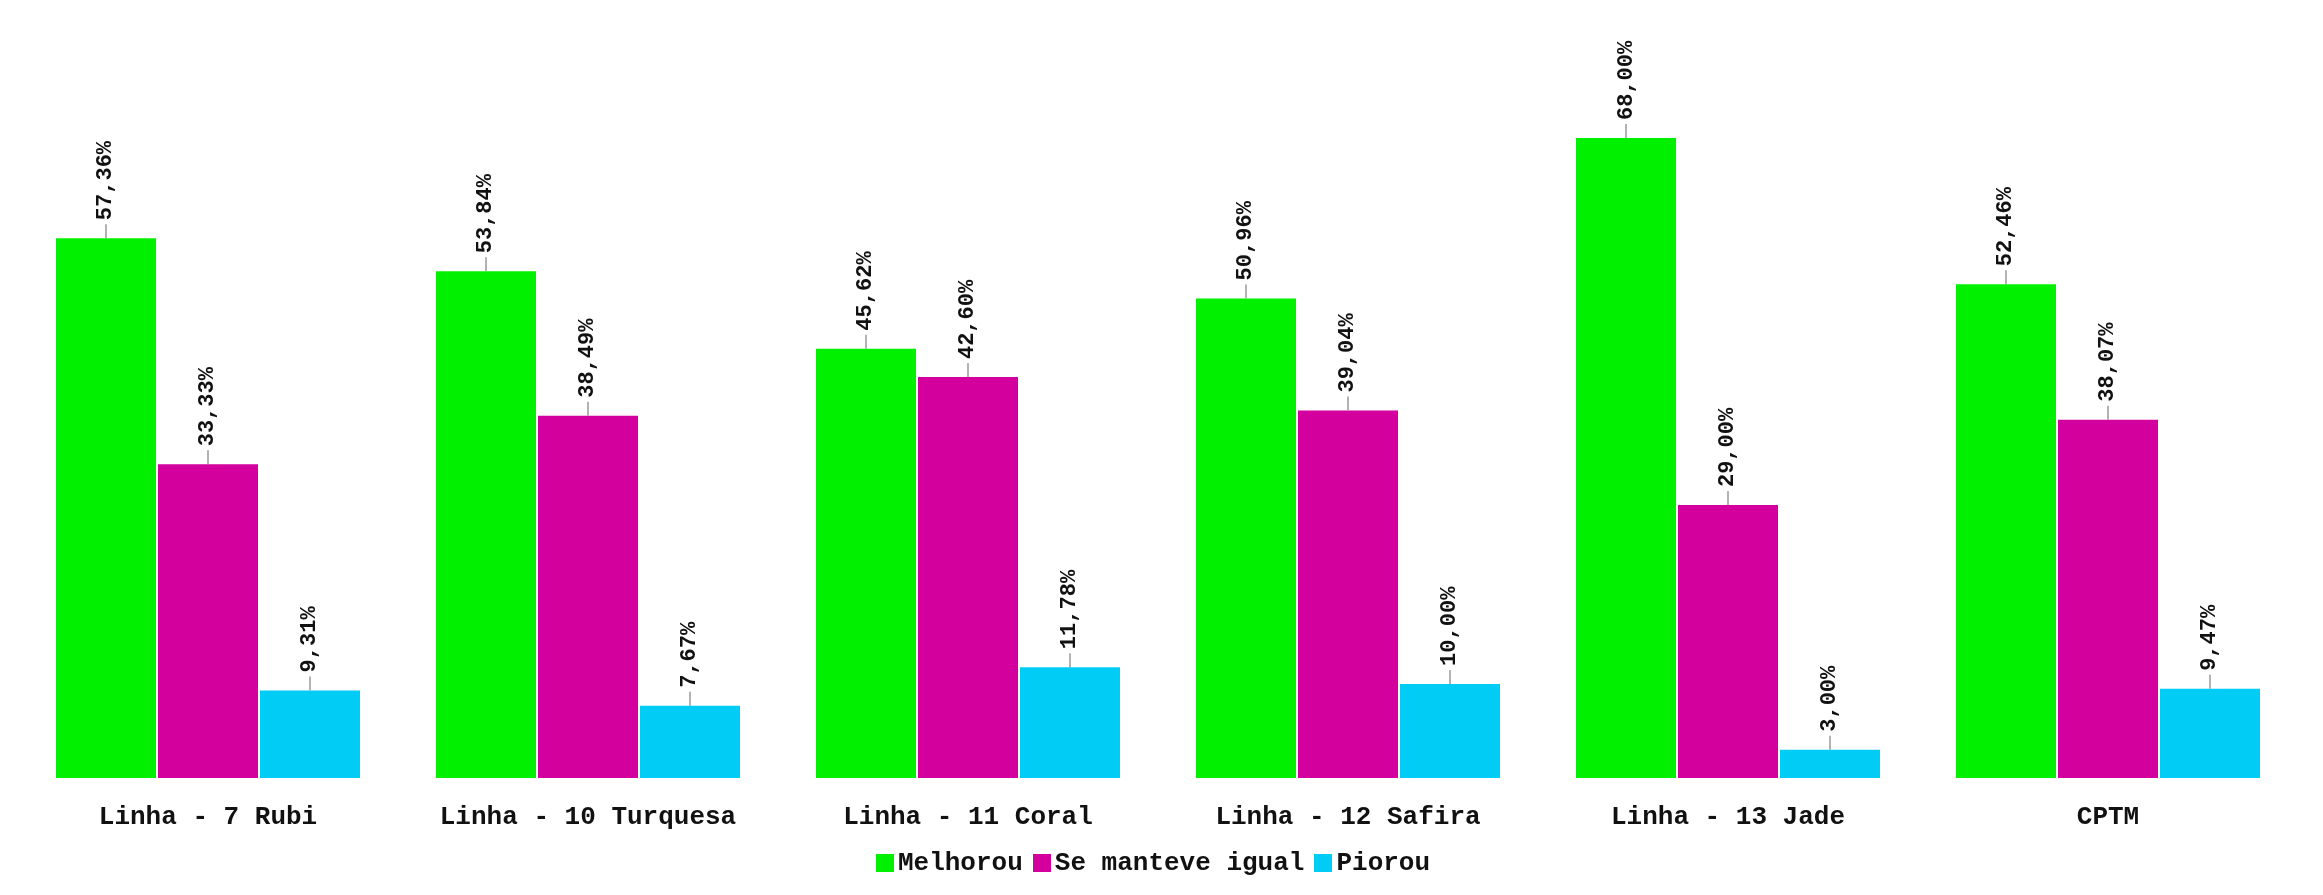  Describe the element at coordinates (1450, 625) in the screenshot. I see `data-label: 10,00%` at that location.